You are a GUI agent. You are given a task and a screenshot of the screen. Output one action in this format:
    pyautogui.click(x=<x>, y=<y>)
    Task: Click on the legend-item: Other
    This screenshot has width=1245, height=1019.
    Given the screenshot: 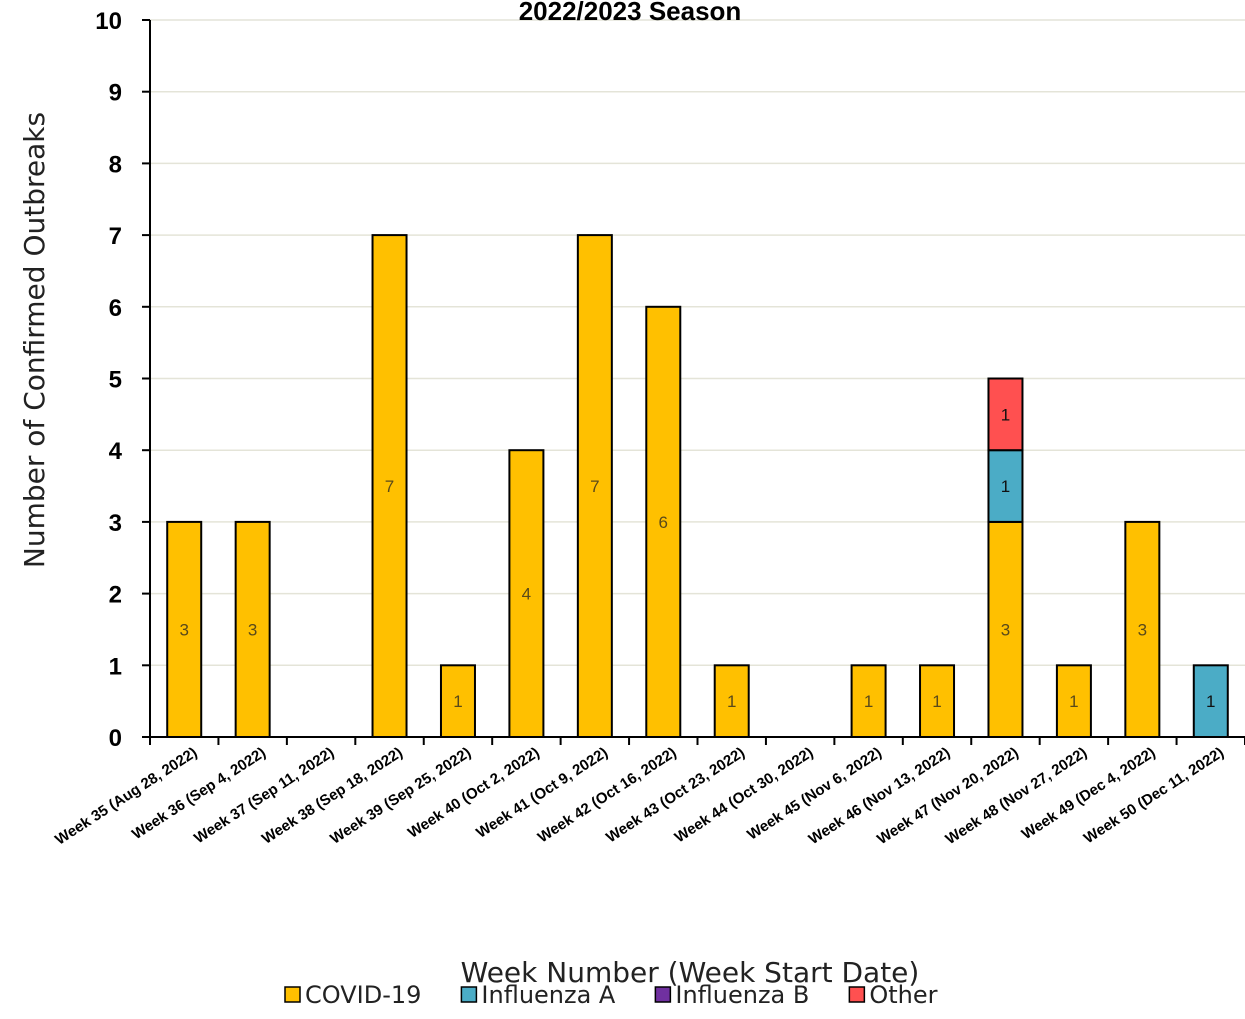 What is the action you would take?
    pyautogui.click(x=893, y=995)
    